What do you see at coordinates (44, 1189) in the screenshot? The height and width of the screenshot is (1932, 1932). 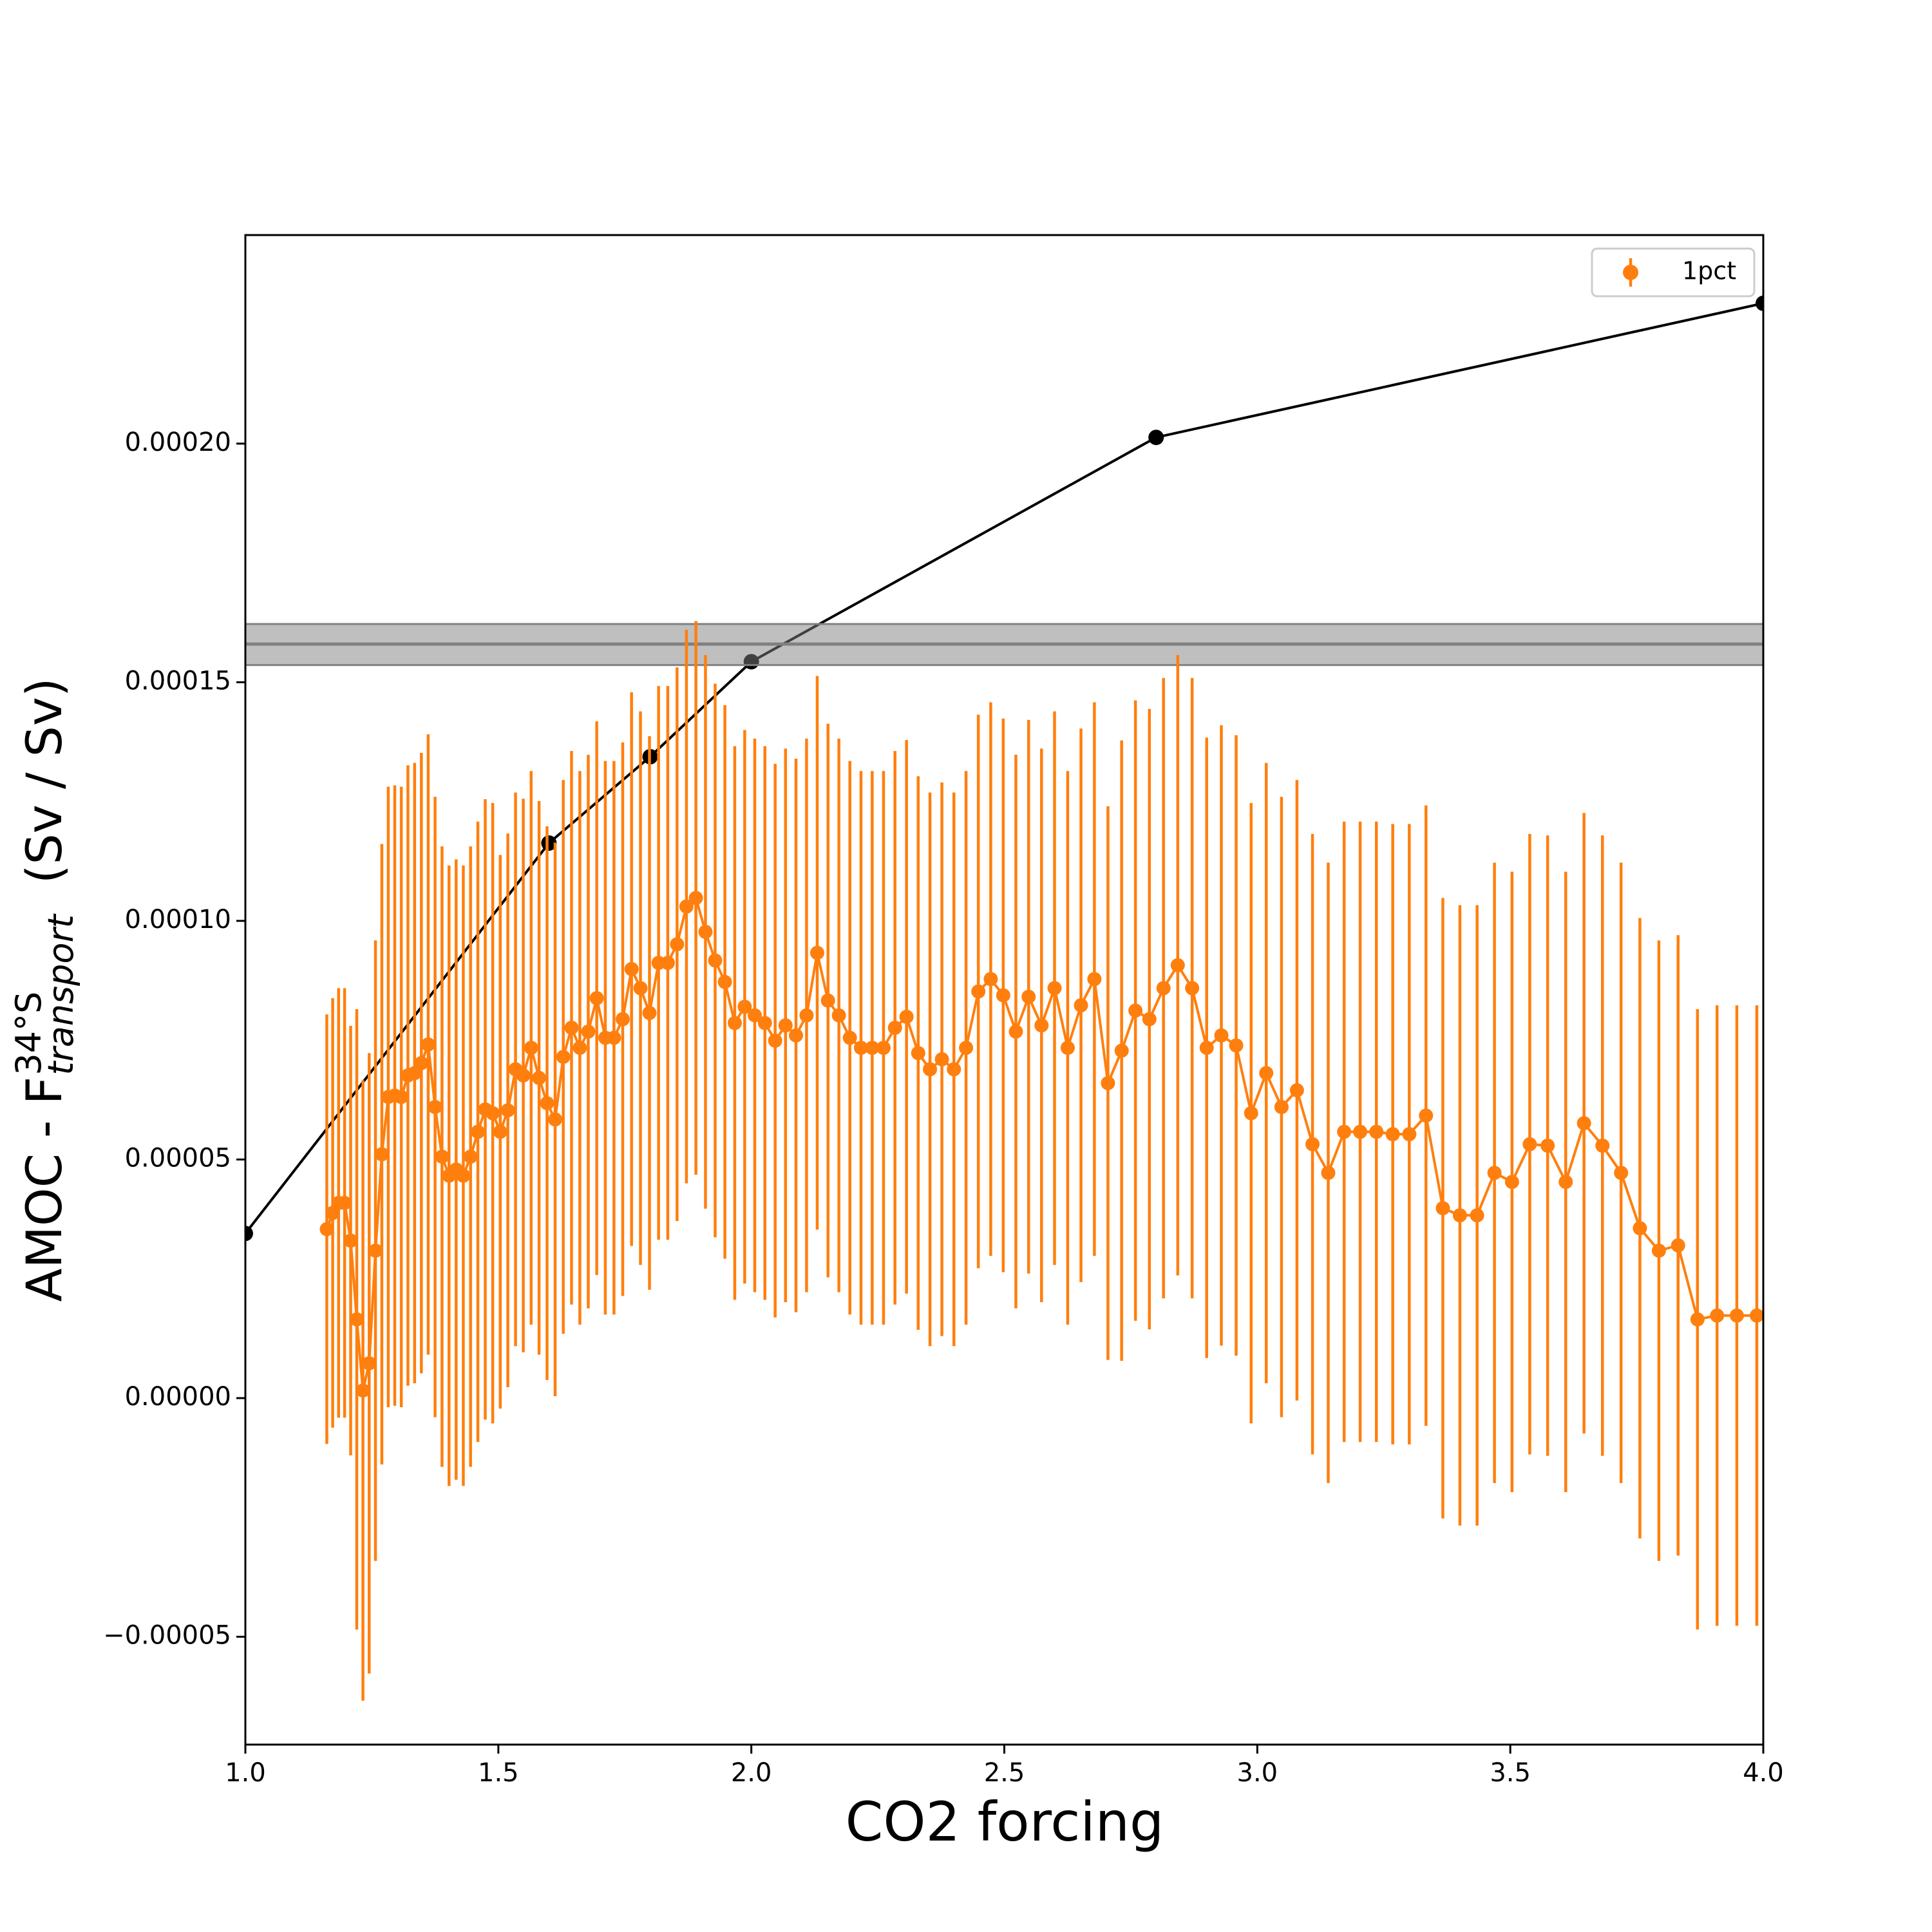 I see `y-label-main: AMOC - F` at bounding box center [44, 1189].